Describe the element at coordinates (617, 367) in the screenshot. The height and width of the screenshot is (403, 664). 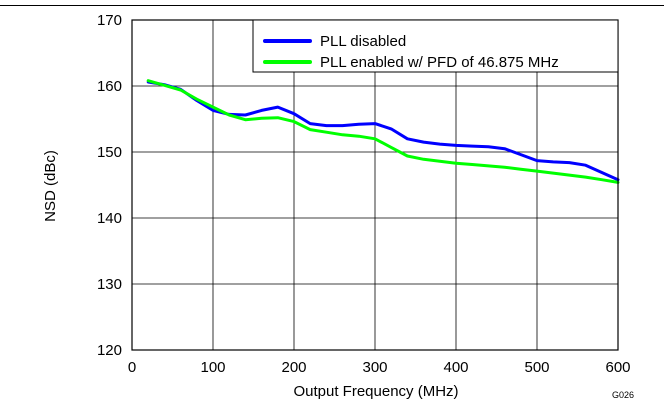
I see `x-tick-label: 600` at that location.